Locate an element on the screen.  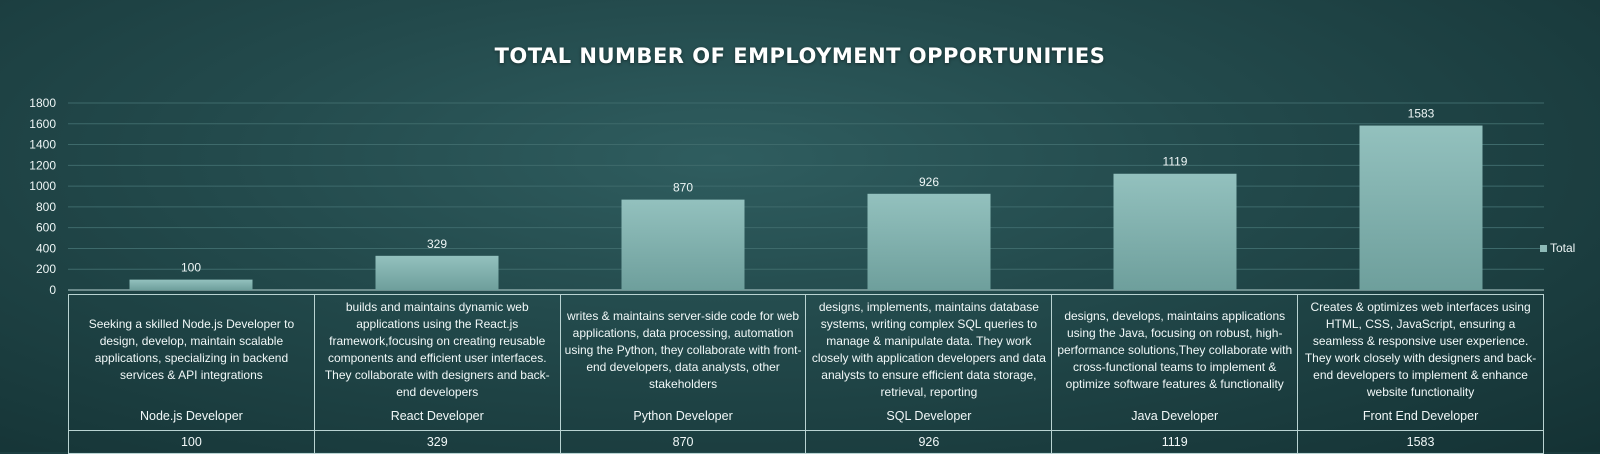
y-tick-label: 1400 is located at coordinates (42, 145).